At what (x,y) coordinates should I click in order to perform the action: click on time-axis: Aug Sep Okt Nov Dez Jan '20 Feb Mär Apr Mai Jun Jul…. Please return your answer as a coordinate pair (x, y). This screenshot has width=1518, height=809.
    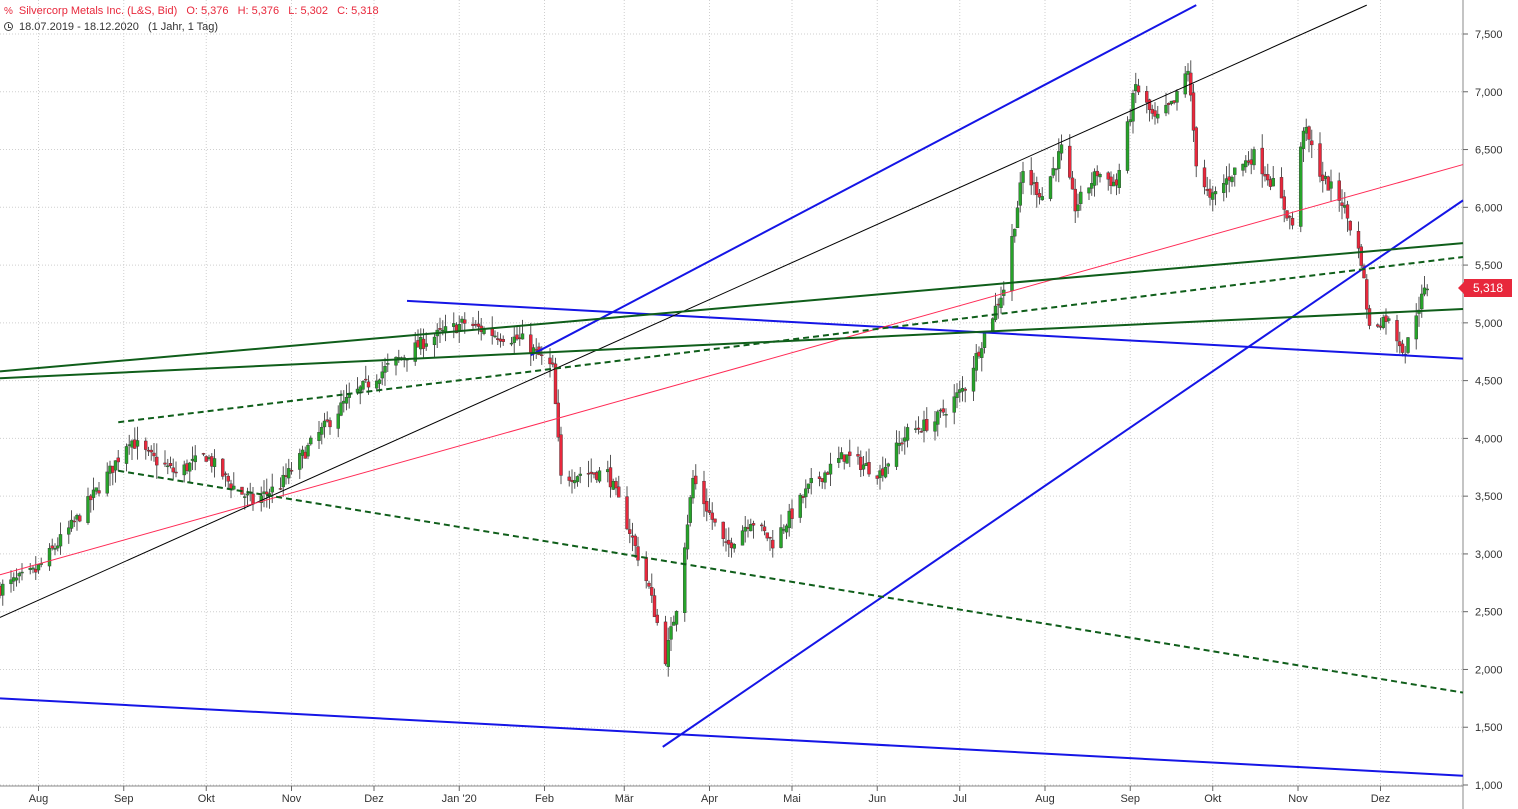
    Looking at the image, I should click on (709, 795).